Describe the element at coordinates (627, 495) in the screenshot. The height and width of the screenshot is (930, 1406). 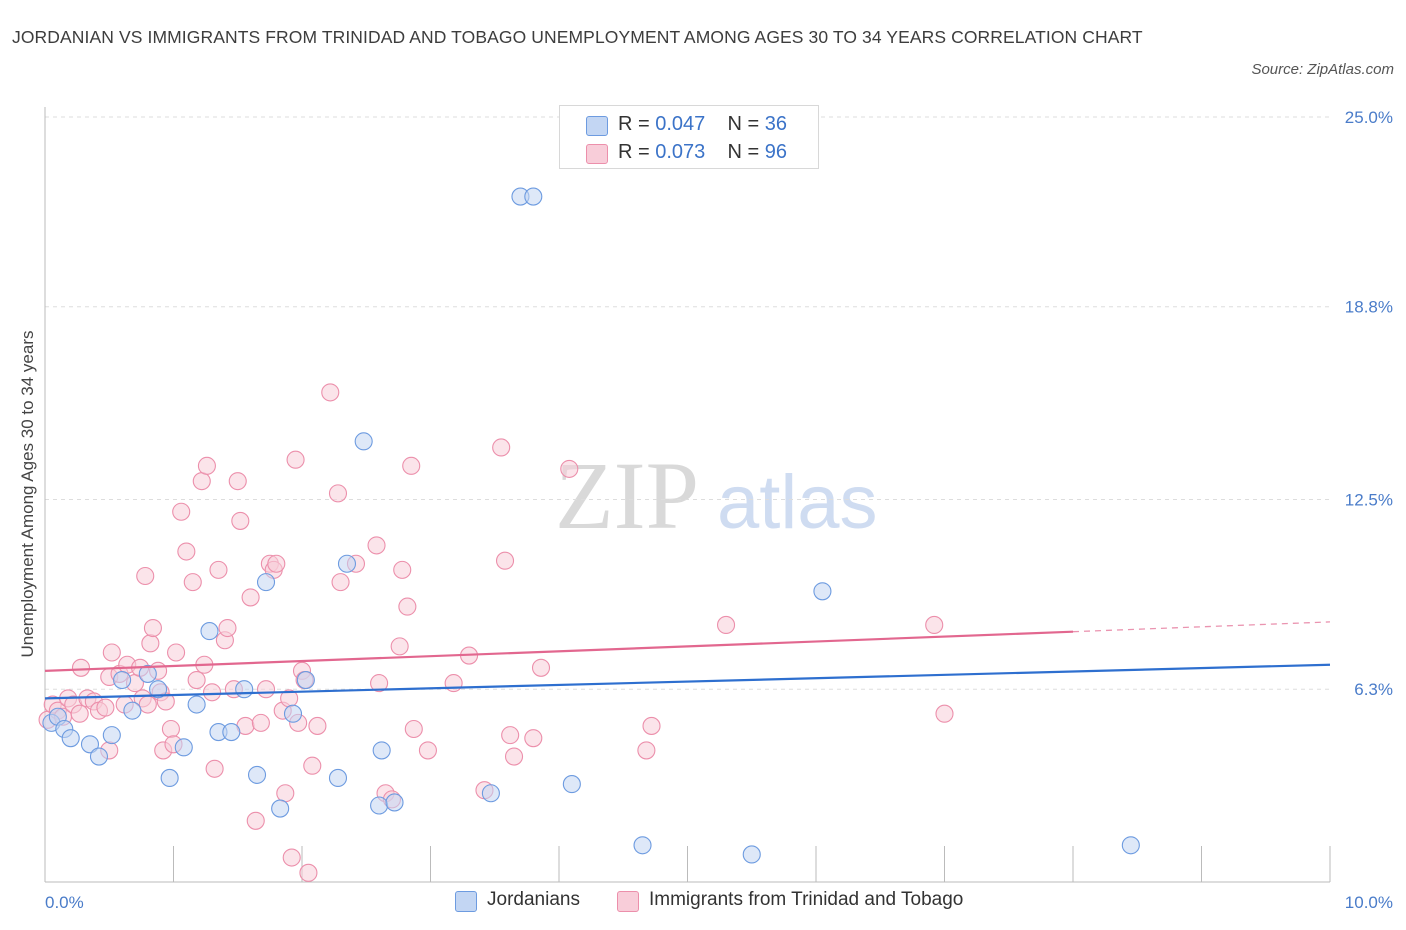
I see `watermark-zip: ZIP` at that location.